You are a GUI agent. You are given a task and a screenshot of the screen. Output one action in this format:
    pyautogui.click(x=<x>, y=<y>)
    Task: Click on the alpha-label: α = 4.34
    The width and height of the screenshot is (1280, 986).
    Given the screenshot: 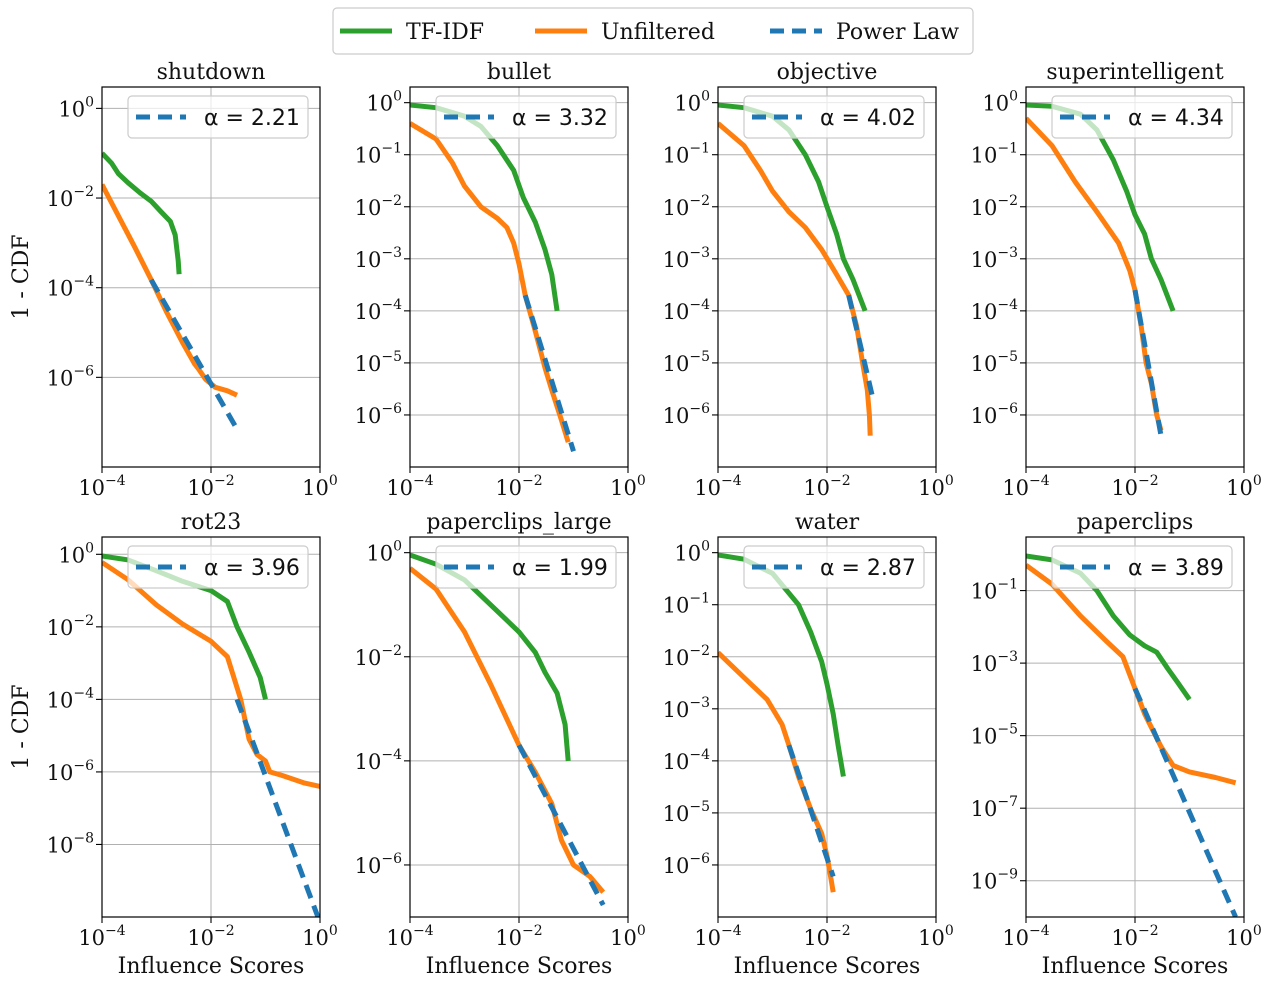 What is the action you would take?
    pyautogui.click(x=1176, y=118)
    